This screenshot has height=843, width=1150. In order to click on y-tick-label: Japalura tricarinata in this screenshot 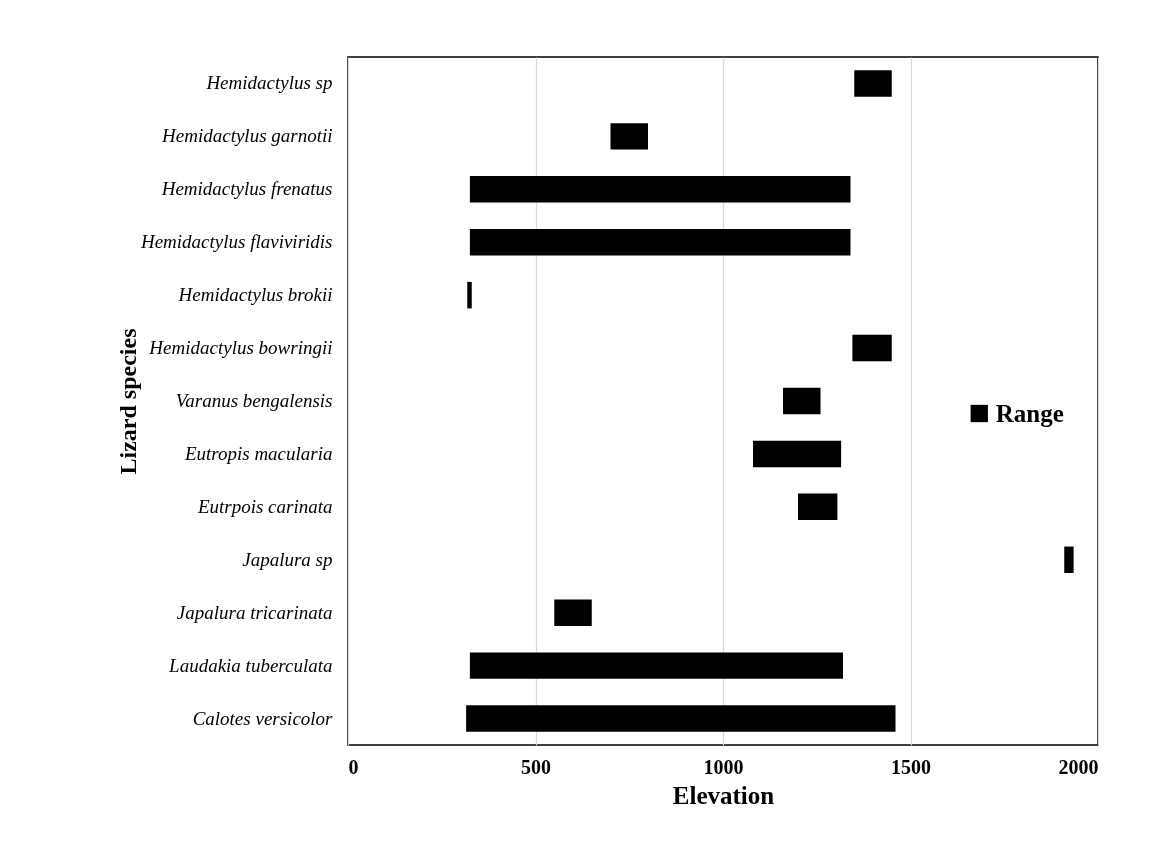, I will do `click(254, 612)`.